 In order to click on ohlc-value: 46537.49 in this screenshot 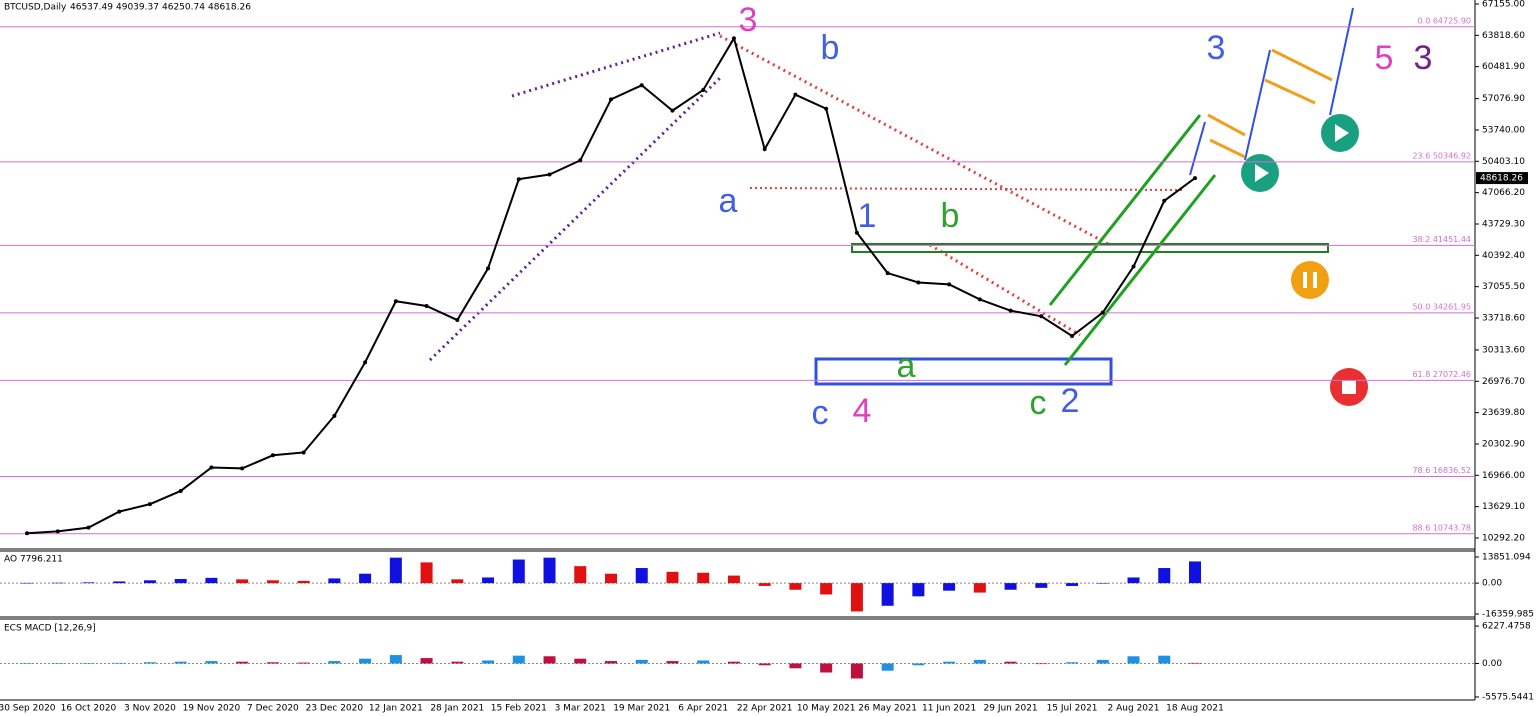, I will do `click(91, 8)`.